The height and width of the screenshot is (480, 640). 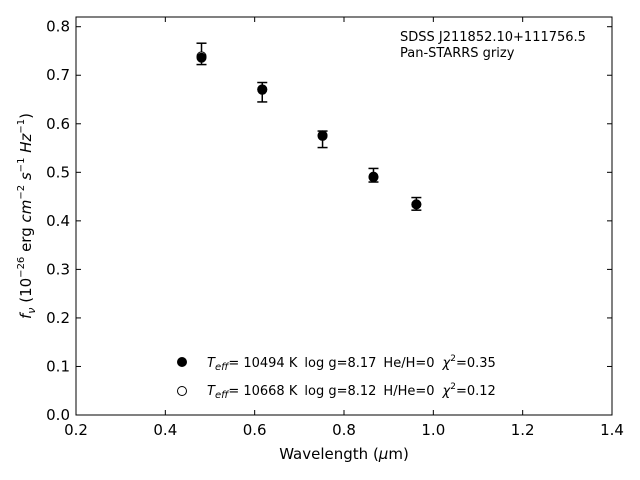 What do you see at coordinates (344, 454) in the screenshot?
I see `x-axis-label: Wavelength (μm)` at bounding box center [344, 454].